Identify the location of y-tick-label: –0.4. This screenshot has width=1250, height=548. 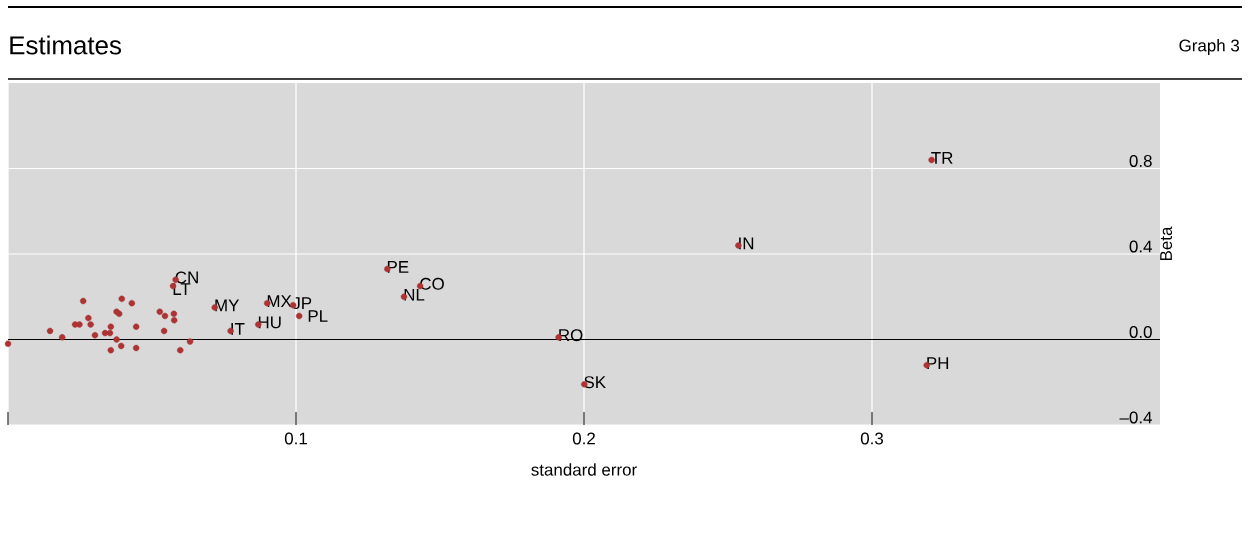
(1135, 417).